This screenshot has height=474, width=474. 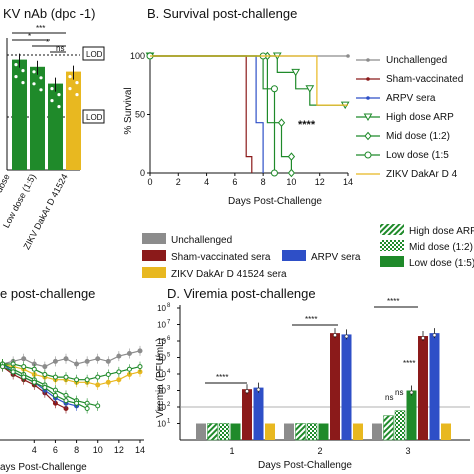 I want to click on panel-c-title: e post-challenge, so click(x=47, y=293).